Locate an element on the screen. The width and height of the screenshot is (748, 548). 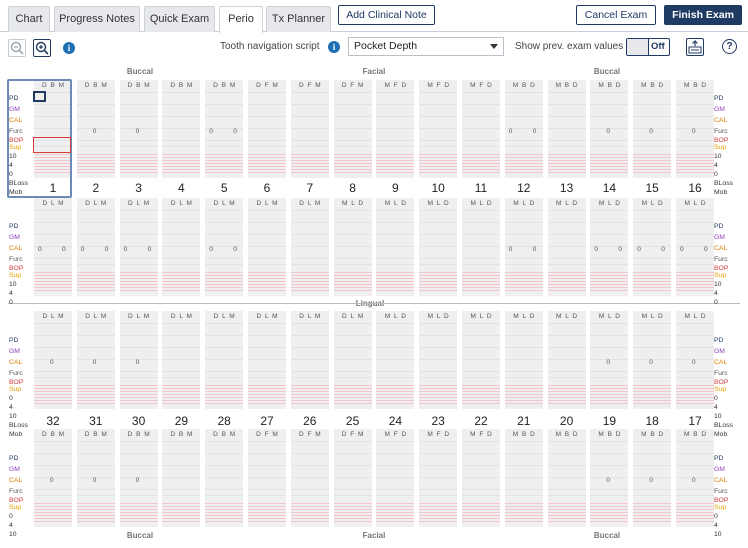
tooth-number: 10 is located at coordinates (438, 188).